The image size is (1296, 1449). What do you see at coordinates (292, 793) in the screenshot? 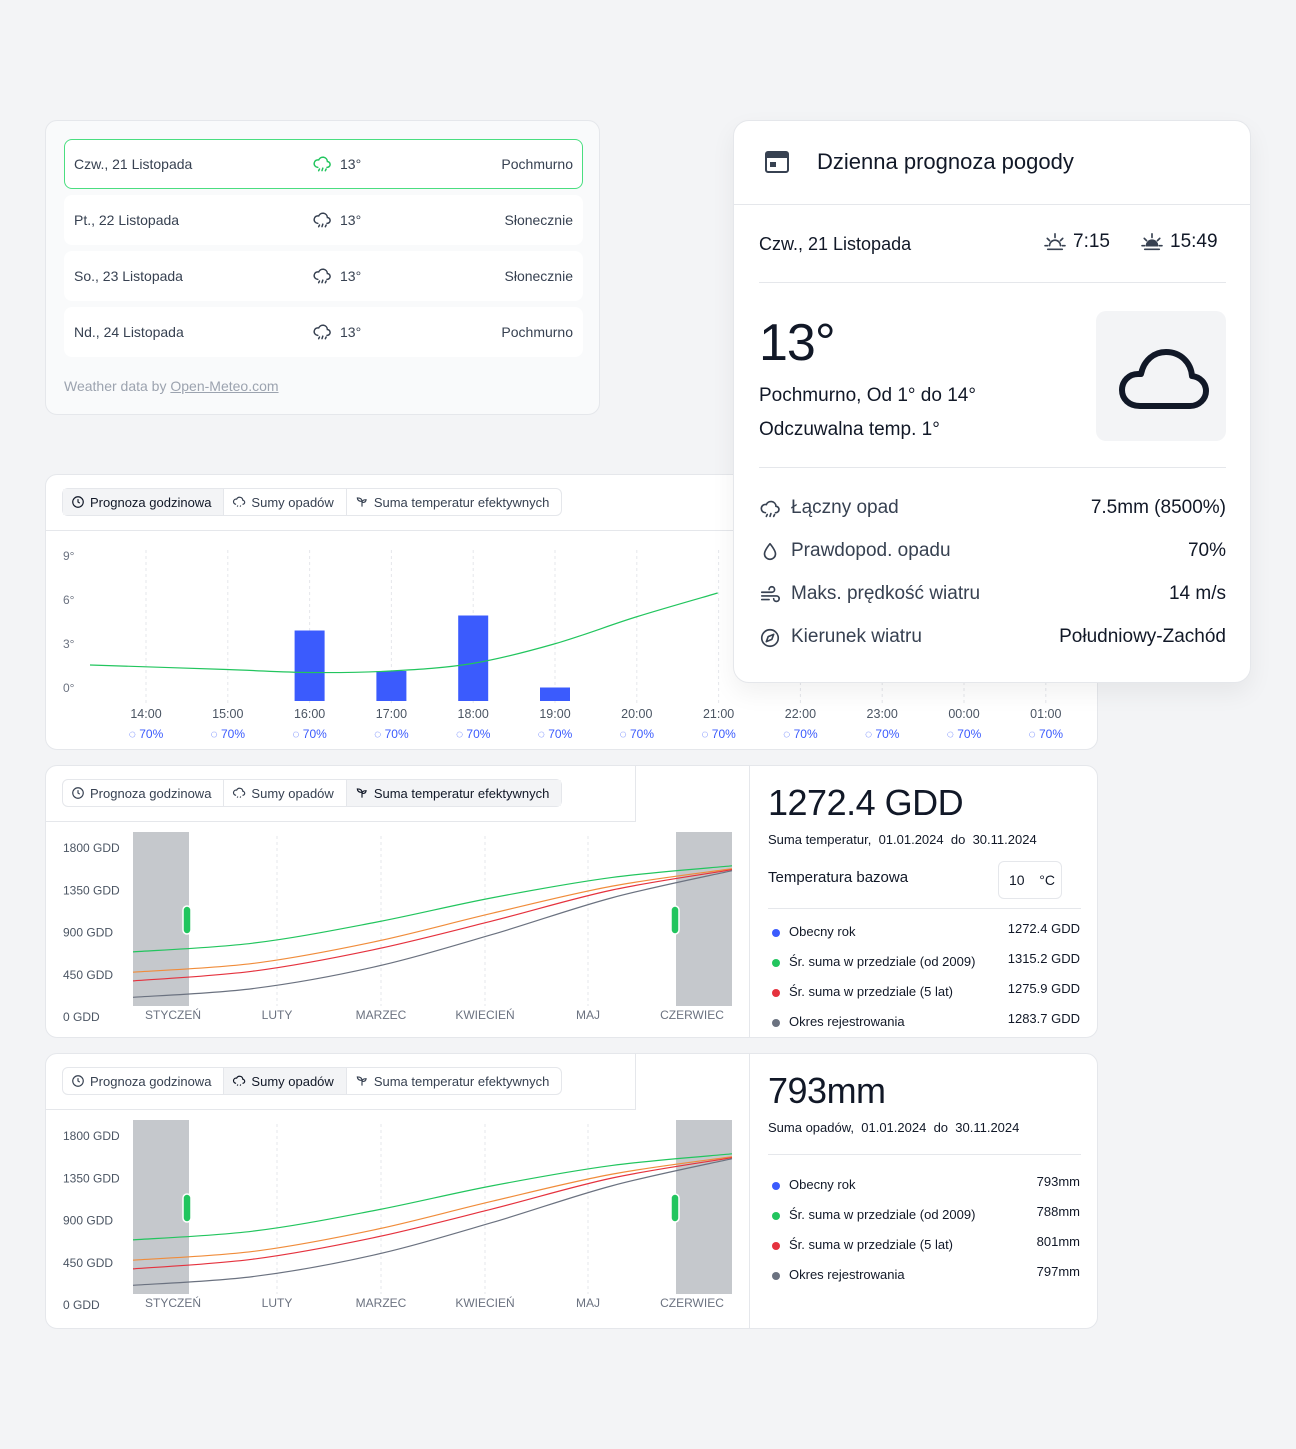
I see `tab-label: Sumy opadów` at bounding box center [292, 793].